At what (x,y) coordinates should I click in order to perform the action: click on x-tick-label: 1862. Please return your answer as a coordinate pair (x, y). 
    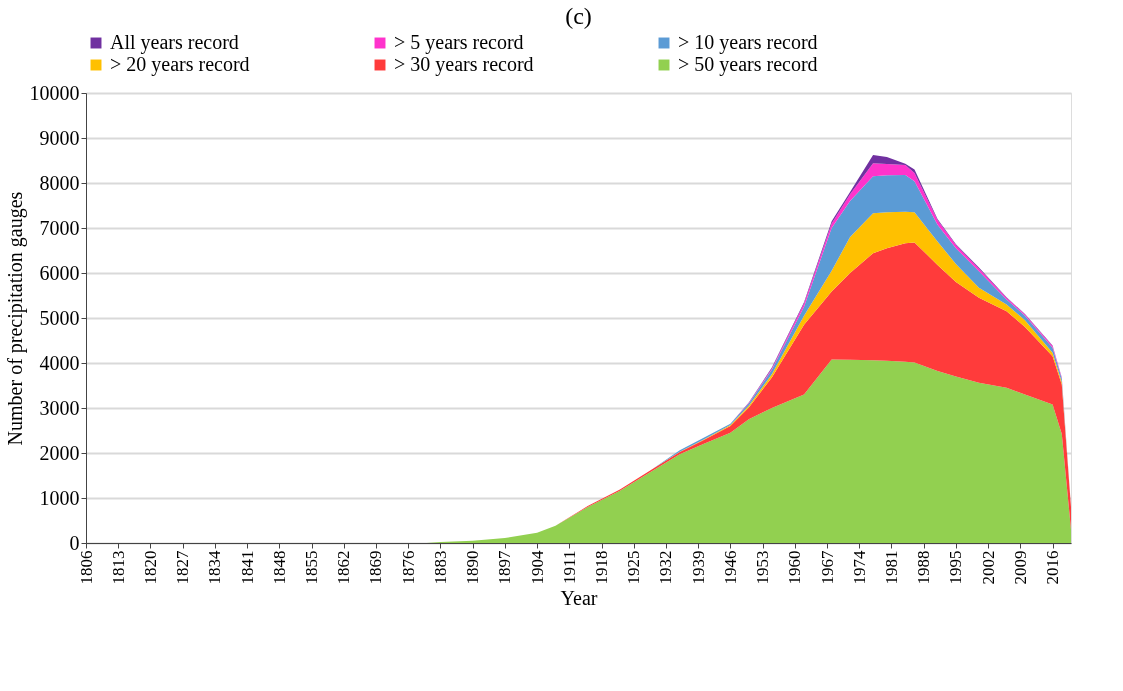
    Looking at the image, I should click on (344, 567).